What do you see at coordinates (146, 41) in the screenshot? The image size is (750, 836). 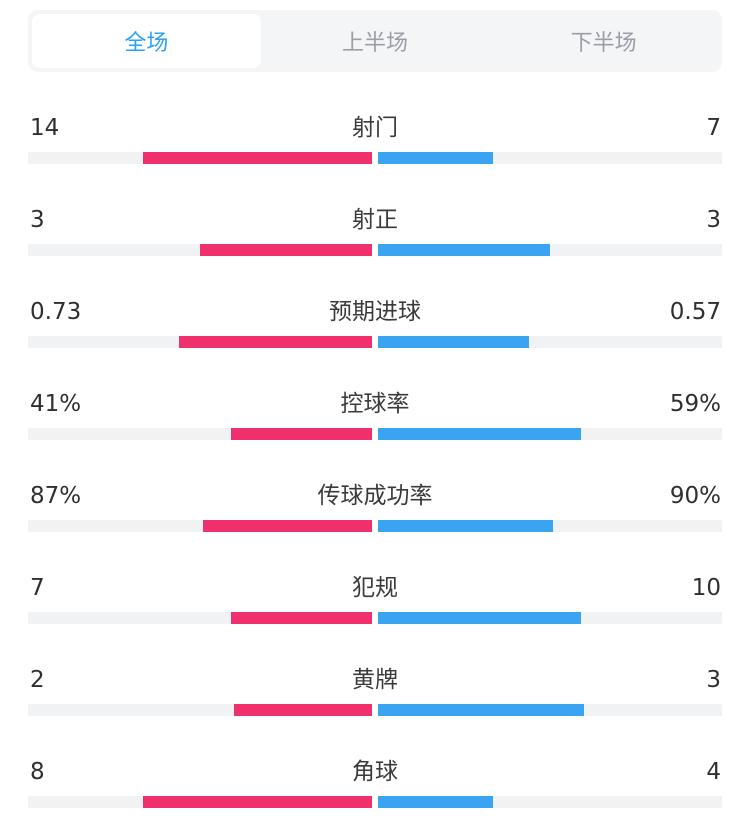 I see `tab-full-match: 全场` at bounding box center [146, 41].